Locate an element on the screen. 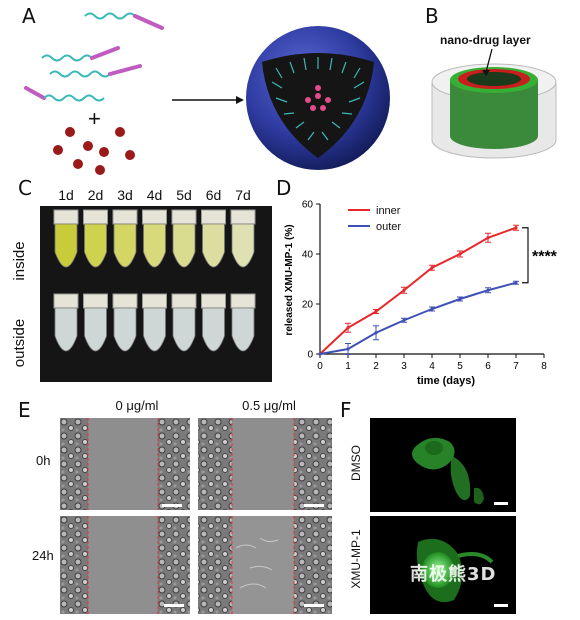 This screenshot has height=620, width=580. series-line-inner is located at coordinates (418, 290).